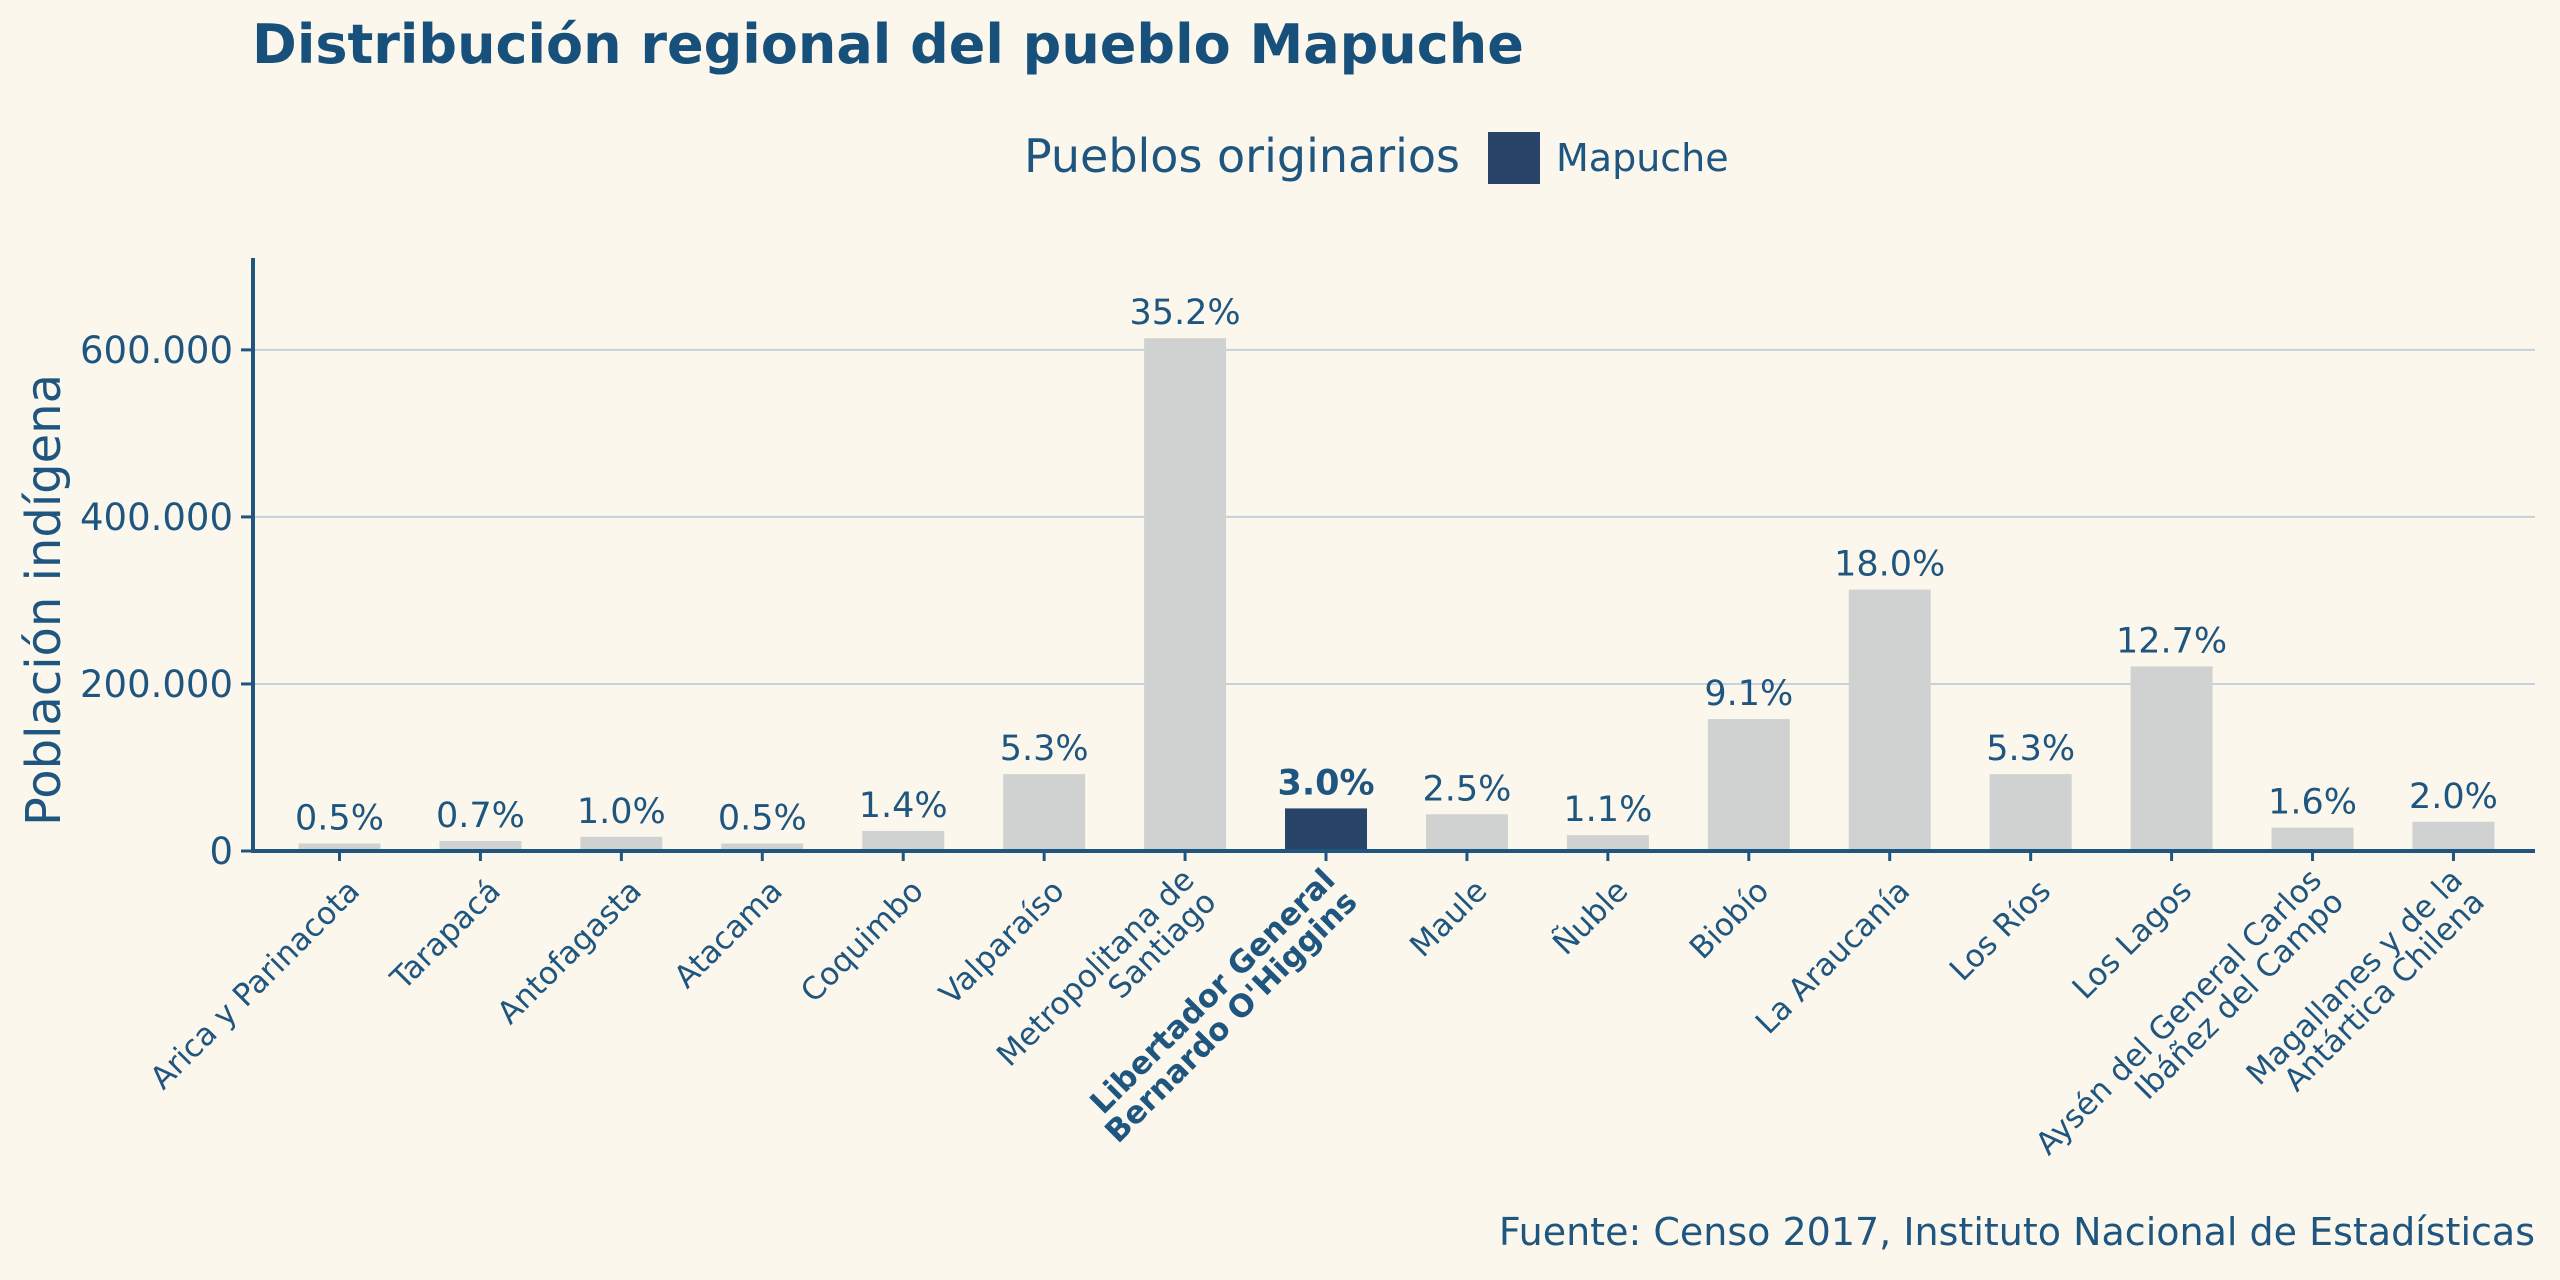  I want to click on x-tick-label: Coquimbo, so click(862, 941).